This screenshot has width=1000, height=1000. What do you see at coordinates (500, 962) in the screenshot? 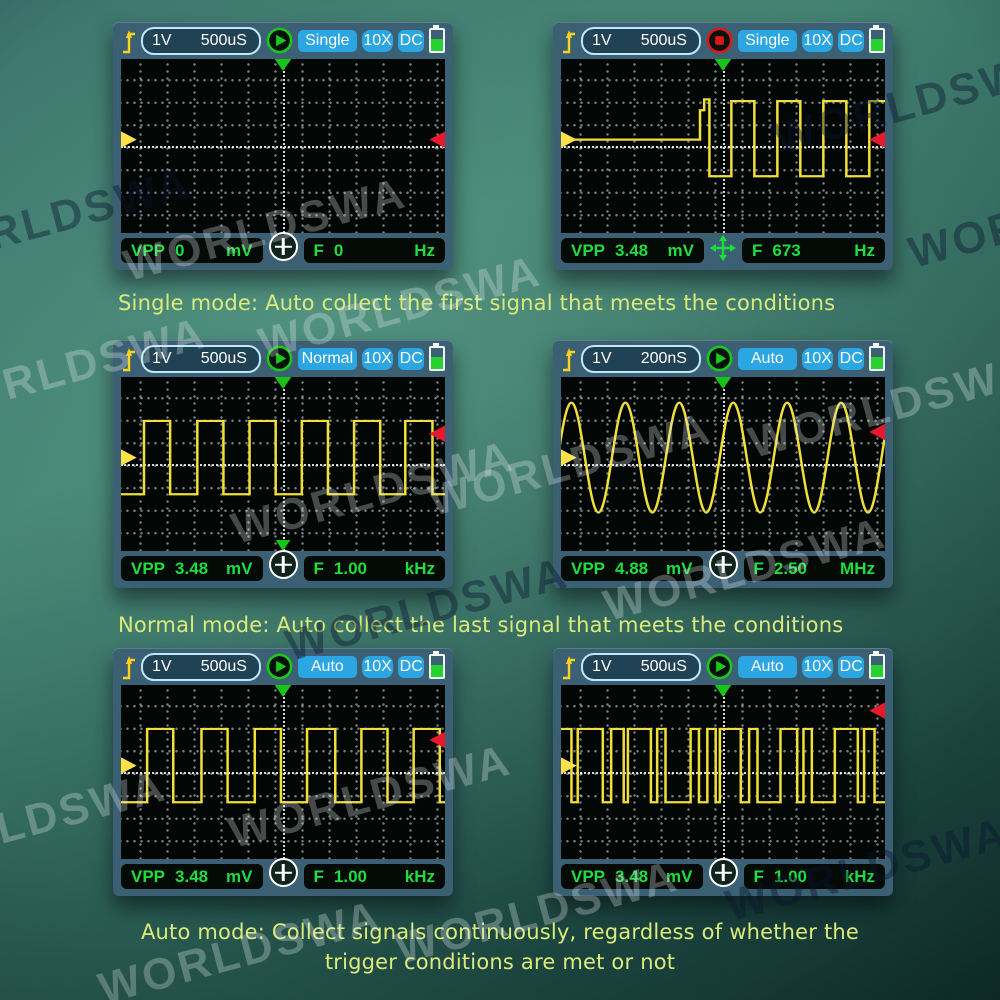
I see `auto-mode-caption-line2: trigger conditions are met or not` at bounding box center [500, 962].